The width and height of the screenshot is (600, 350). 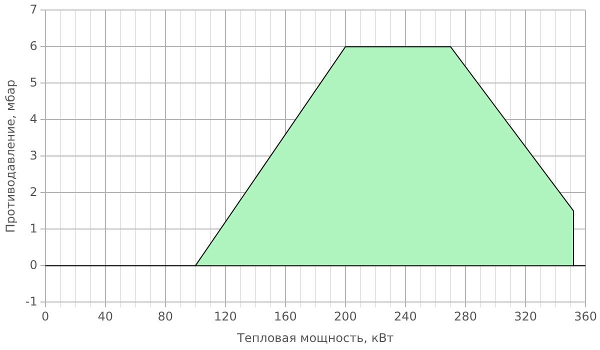 I want to click on x-tick-label: 80, so click(x=166, y=317).